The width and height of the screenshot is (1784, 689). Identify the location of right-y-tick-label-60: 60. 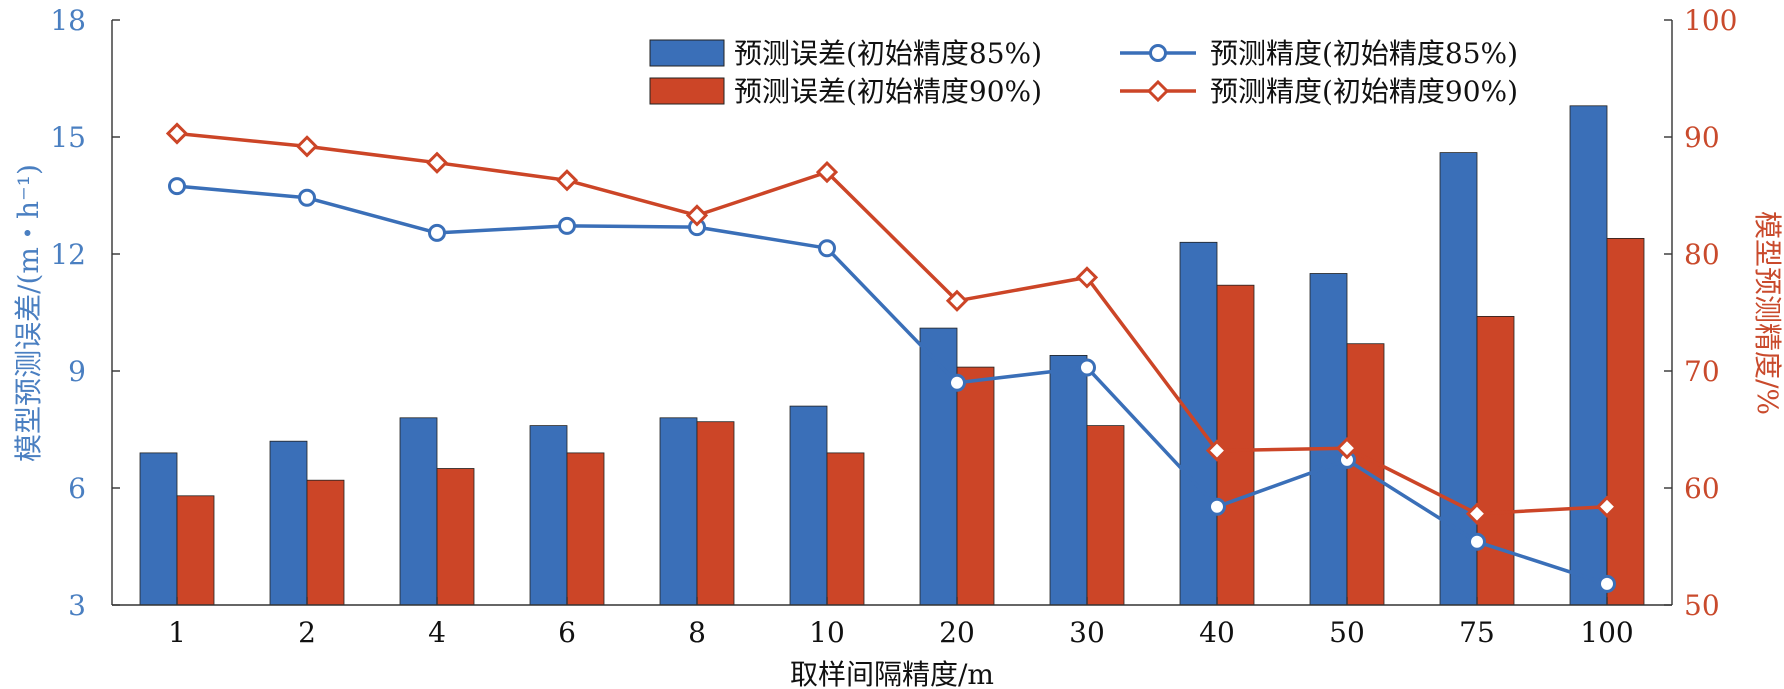
(1702, 488).